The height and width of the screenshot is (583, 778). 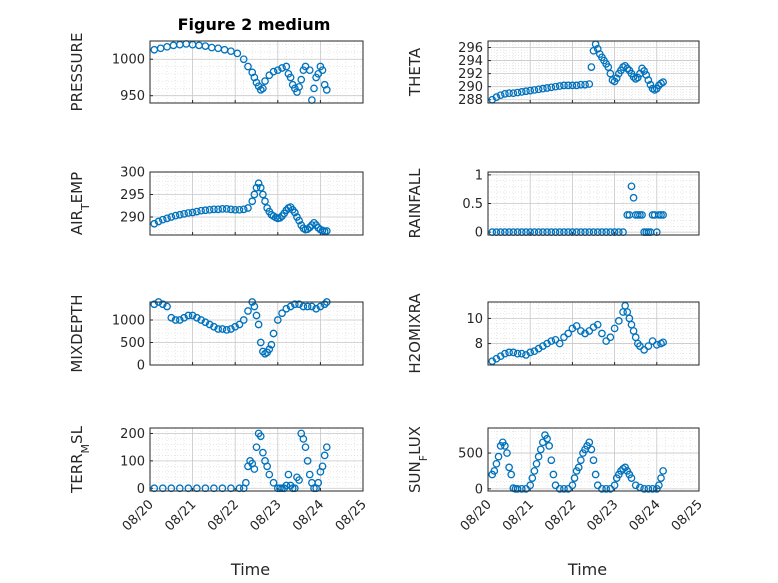 What do you see at coordinates (470, 61) in the screenshot?
I see `y-tick-label: 294` at bounding box center [470, 61].